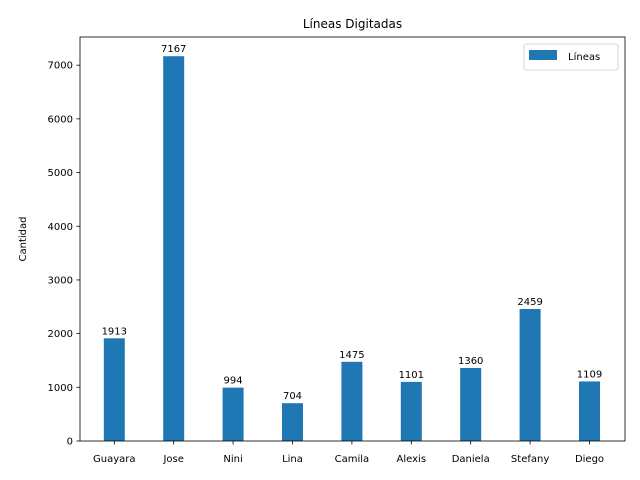 The height and width of the screenshot is (480, 640). I want to click on y-tick-label: 0, so click(70, 442).